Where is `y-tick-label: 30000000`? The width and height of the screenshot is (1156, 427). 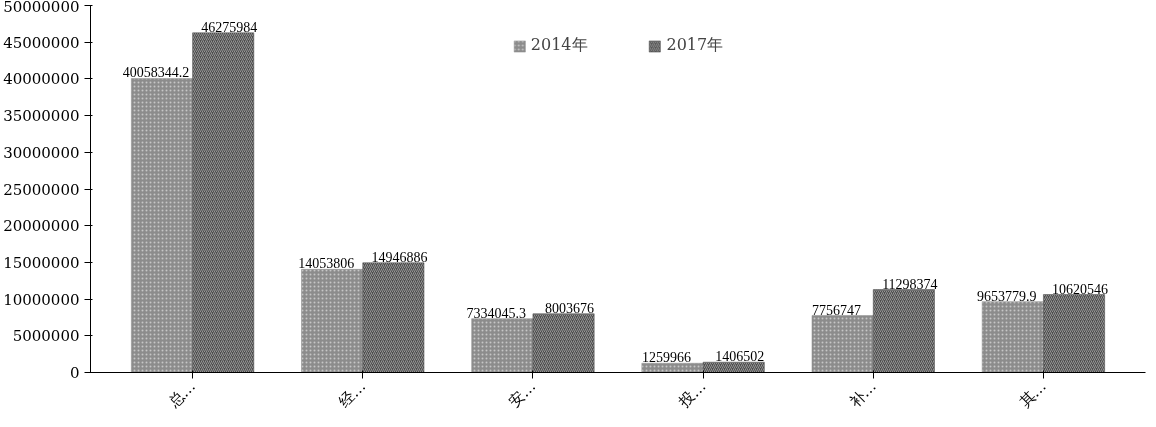
y-tick-label: 30000000 is located at coordinates (41, 152).